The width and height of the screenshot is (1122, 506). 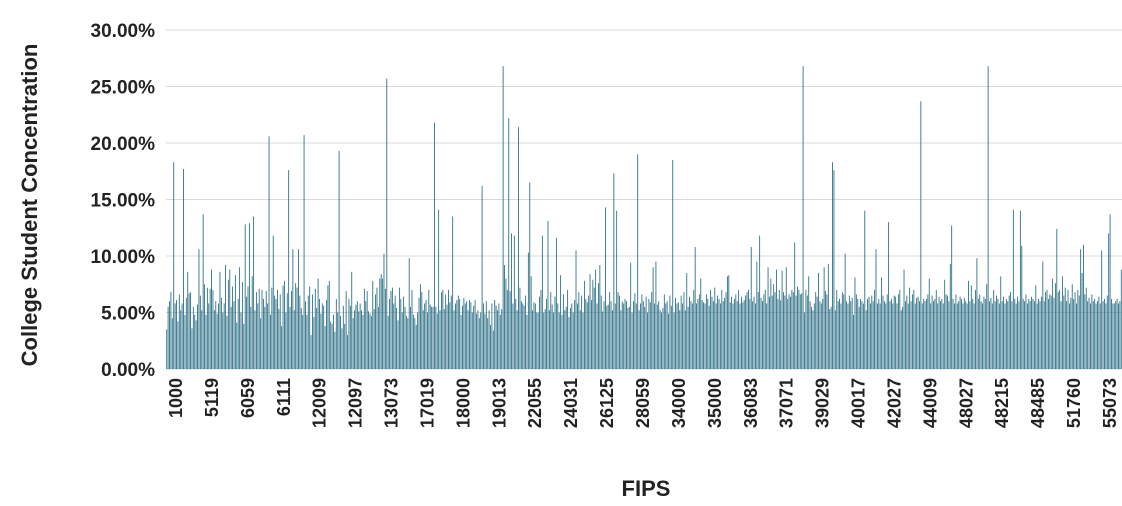 What do you see at coordinates (123, 201) in the screenshot?
I see `y-axis-tick-labels: 0.00% 5.00% 10.00% 15.00% 20.00% 25.00% 30.00%` at bounding box center [123, 201].